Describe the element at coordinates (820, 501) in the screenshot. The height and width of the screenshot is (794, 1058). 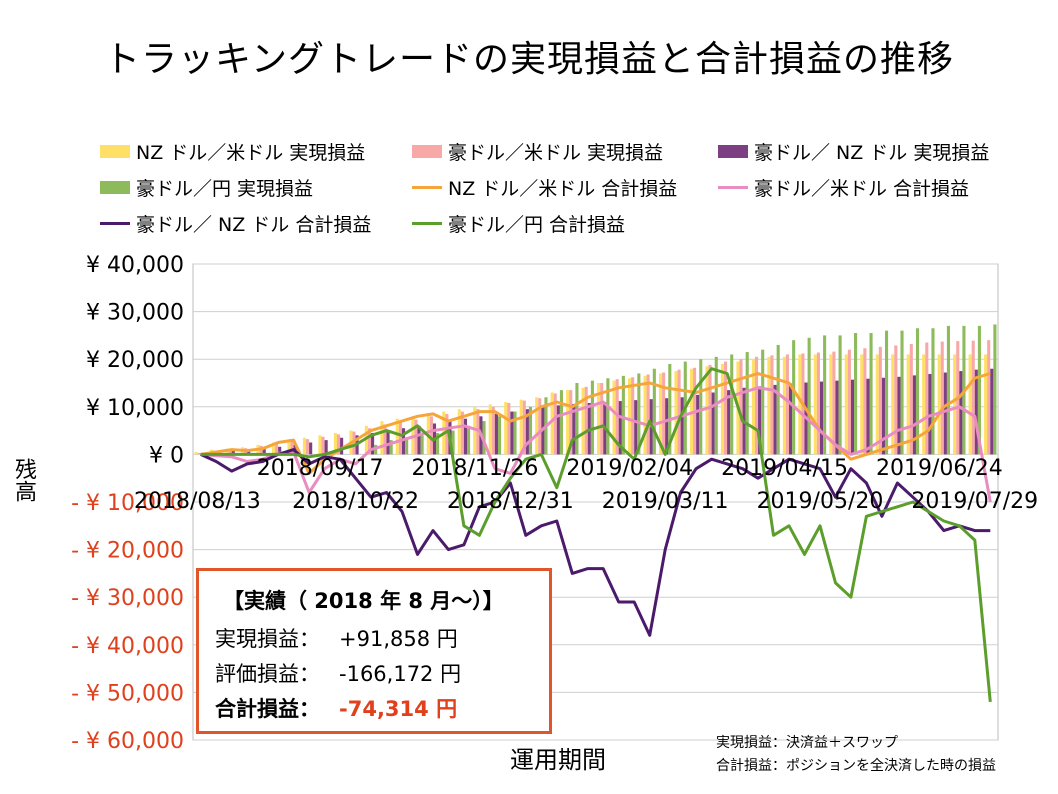
I see `x-tick-label: 2019/05/20` at that location.